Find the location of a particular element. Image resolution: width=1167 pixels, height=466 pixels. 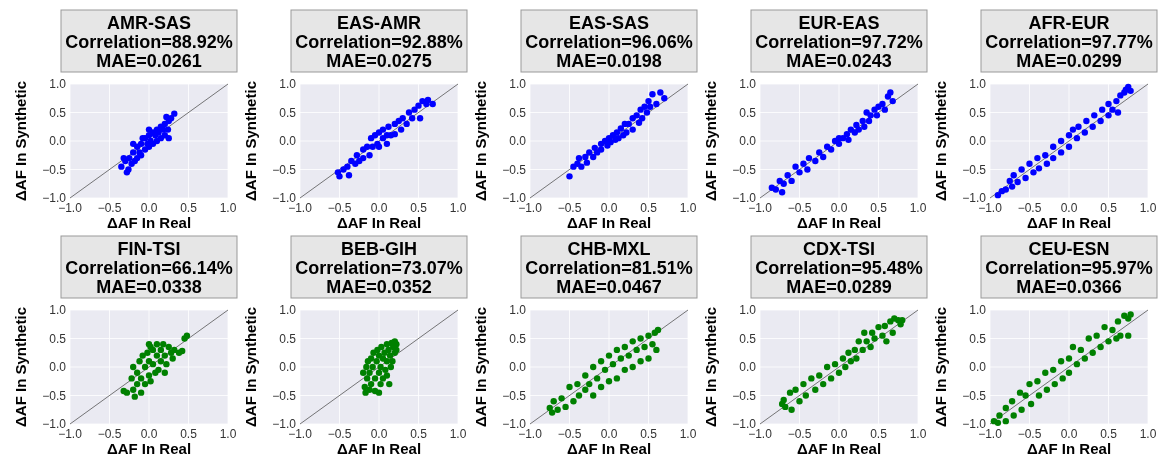

chart-title: EUR-EAS is located at coordinates (839, 23).